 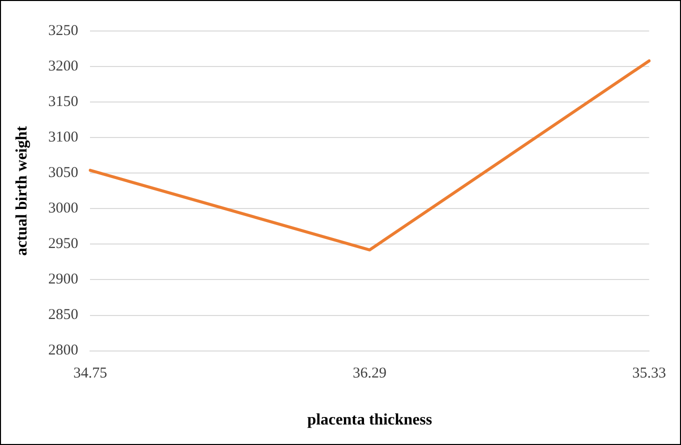 I want to click on x-axis-title: placenta thickness, so click(x=369, y=420).